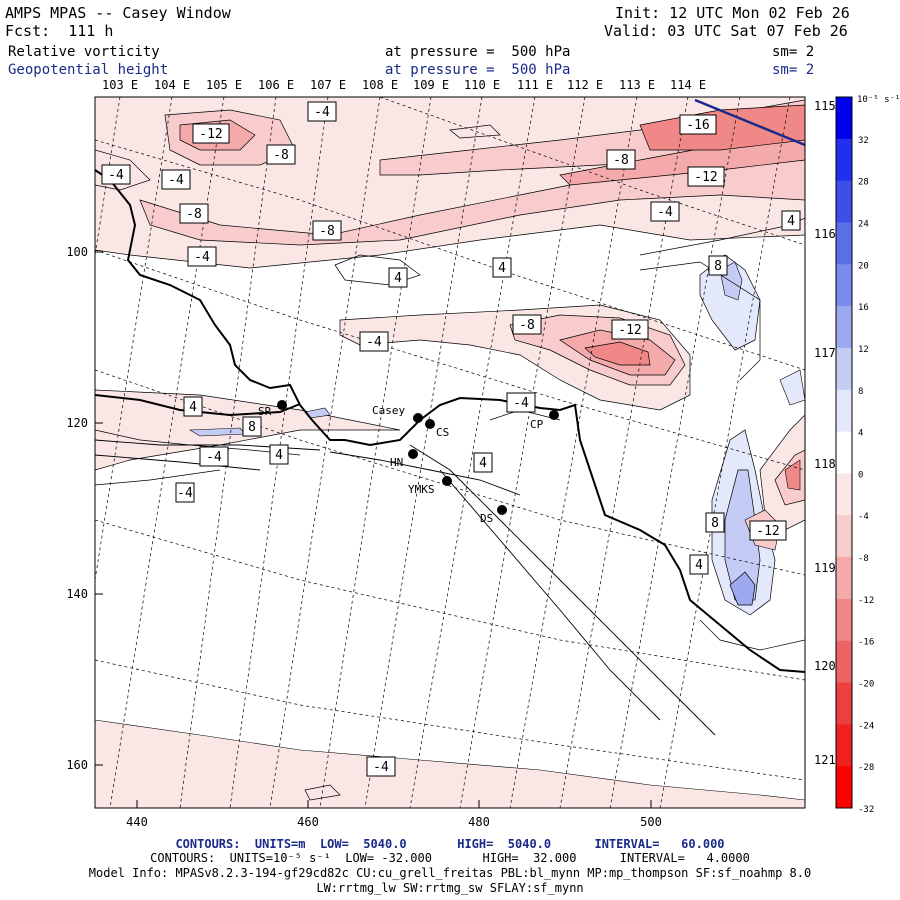 The width and height of the screenshot is (900, 900). I want to click on station-label: YMKS, so click(421, 489).